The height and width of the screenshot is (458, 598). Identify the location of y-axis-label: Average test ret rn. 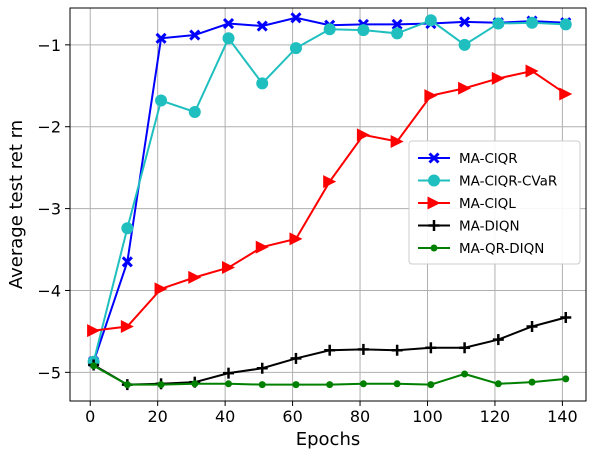
(16, 204).